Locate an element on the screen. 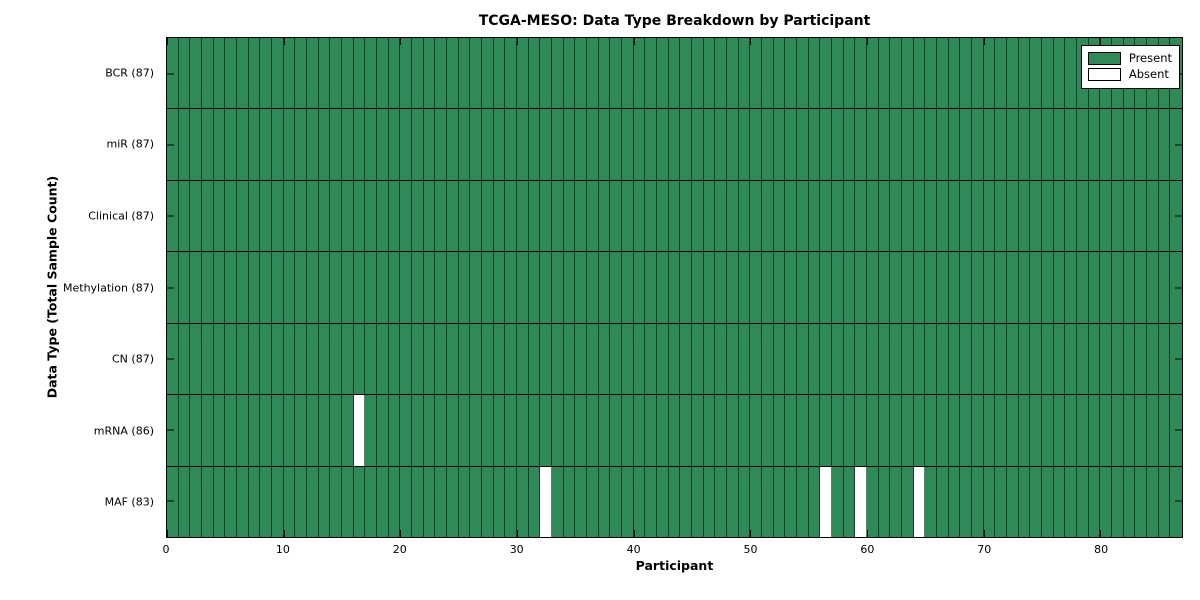 The width and height of the screenshot is (1200, 600). x-axis-title: Participant is located at coordinates (674, 565).